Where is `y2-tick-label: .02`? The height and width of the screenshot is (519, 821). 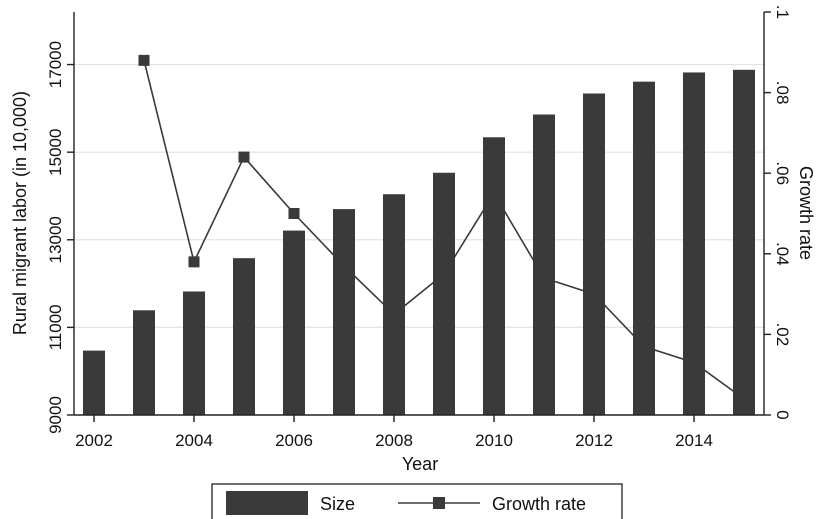
y2-tick-label: .02 is located at coordinates (782, 335).